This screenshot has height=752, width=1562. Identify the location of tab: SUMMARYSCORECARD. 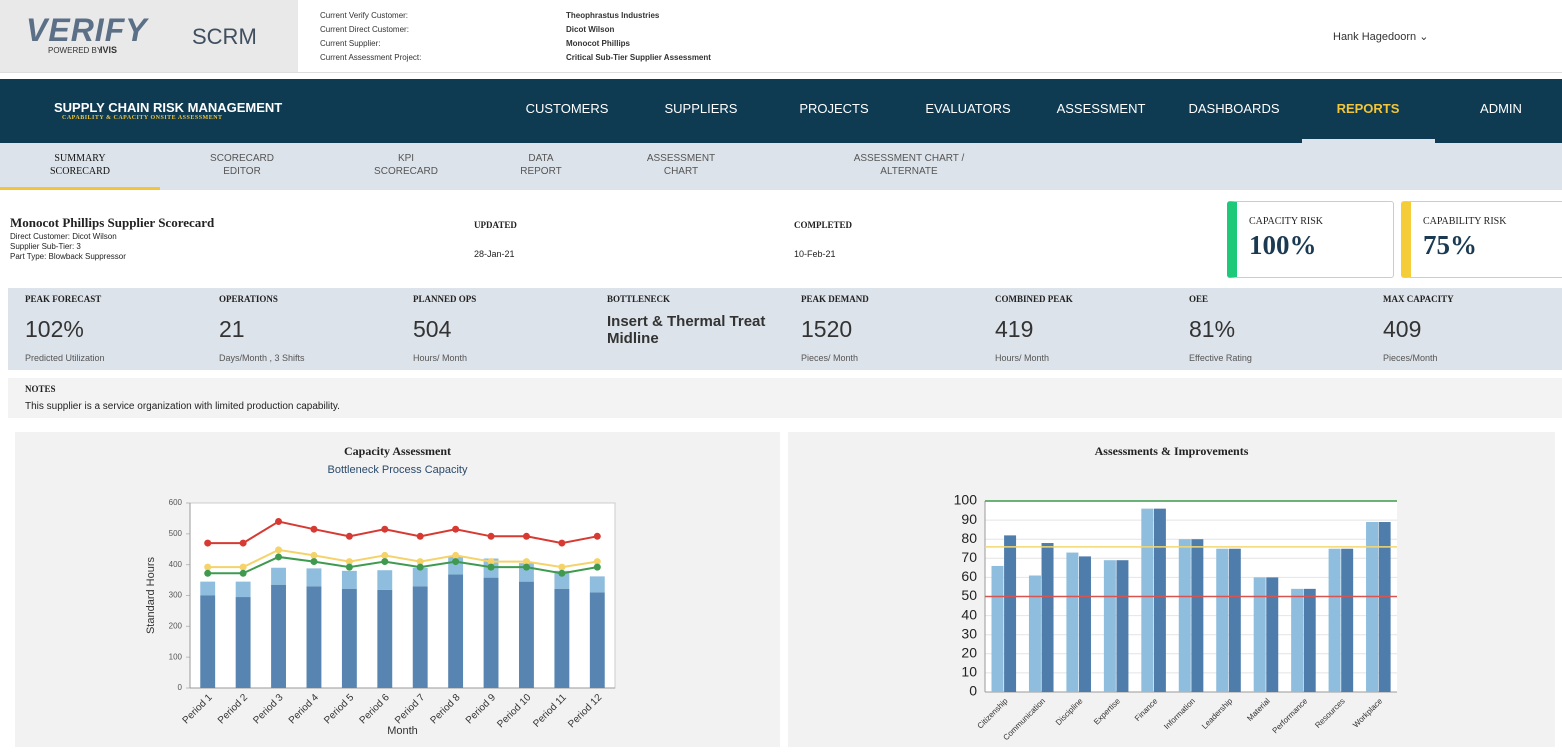
(80, 165).